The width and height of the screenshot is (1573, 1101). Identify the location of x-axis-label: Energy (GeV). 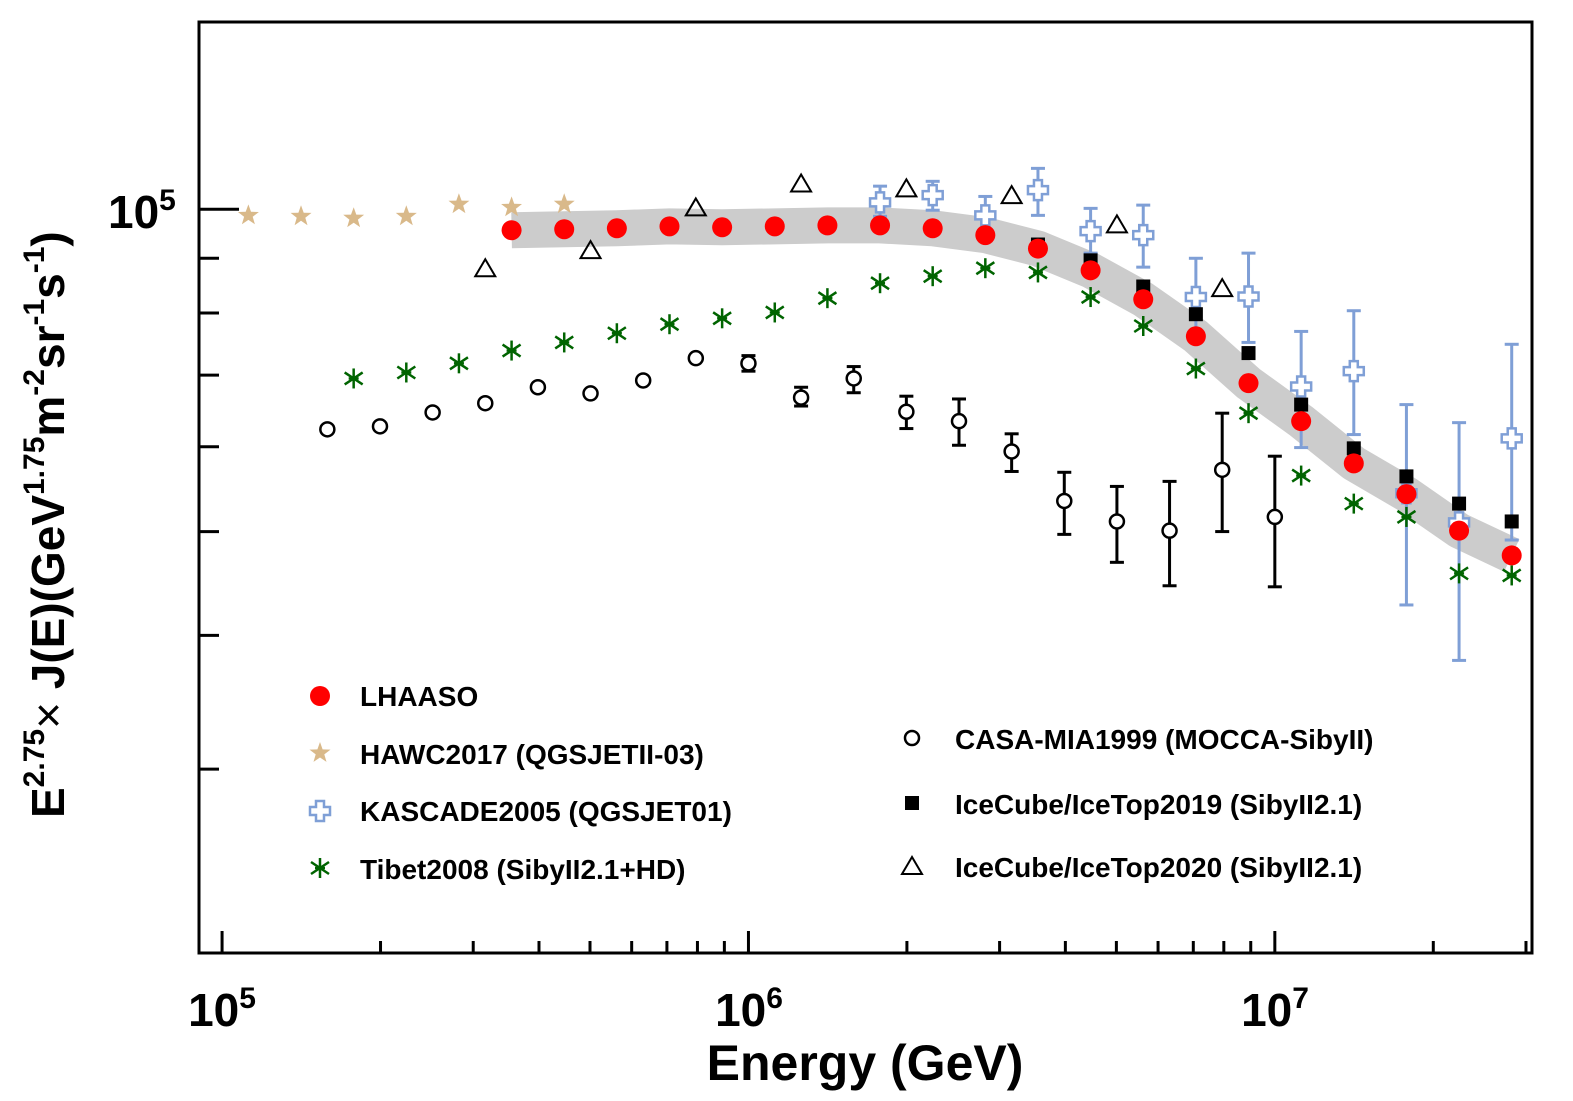
(865, 1063).